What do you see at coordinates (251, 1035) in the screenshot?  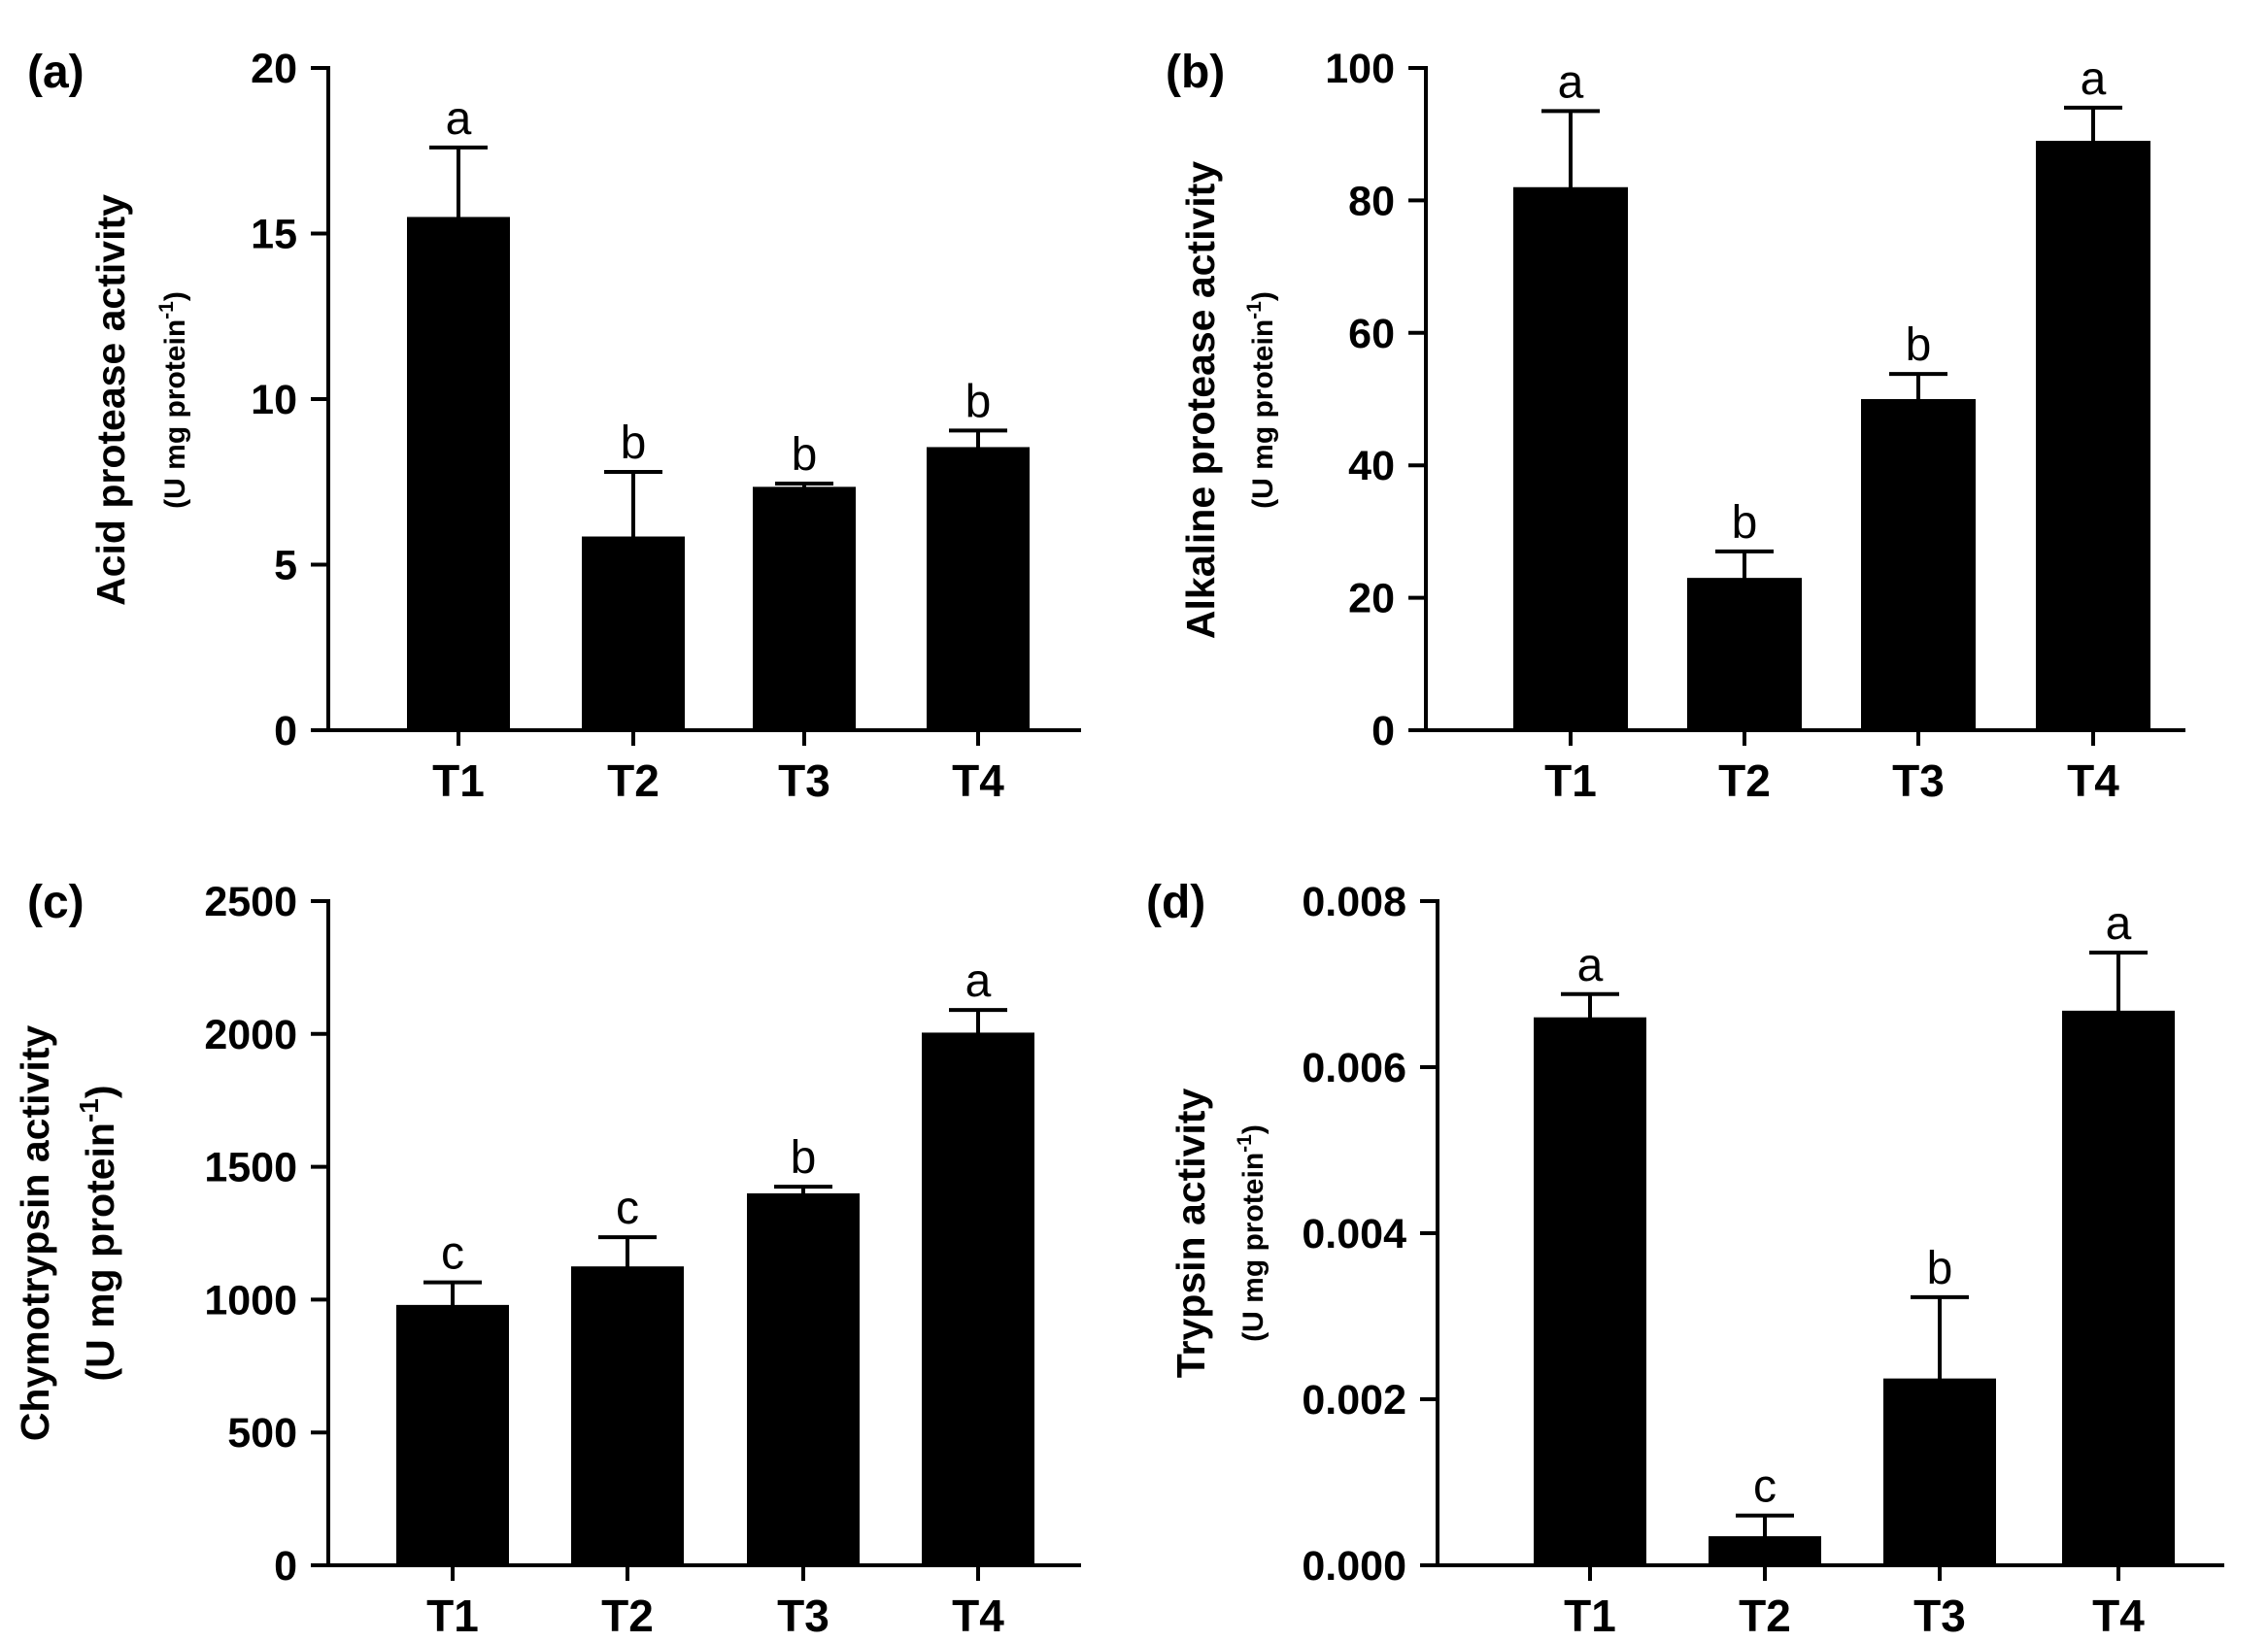 I see `y-tick-label: 2000` at bounding box center [251, 1035].